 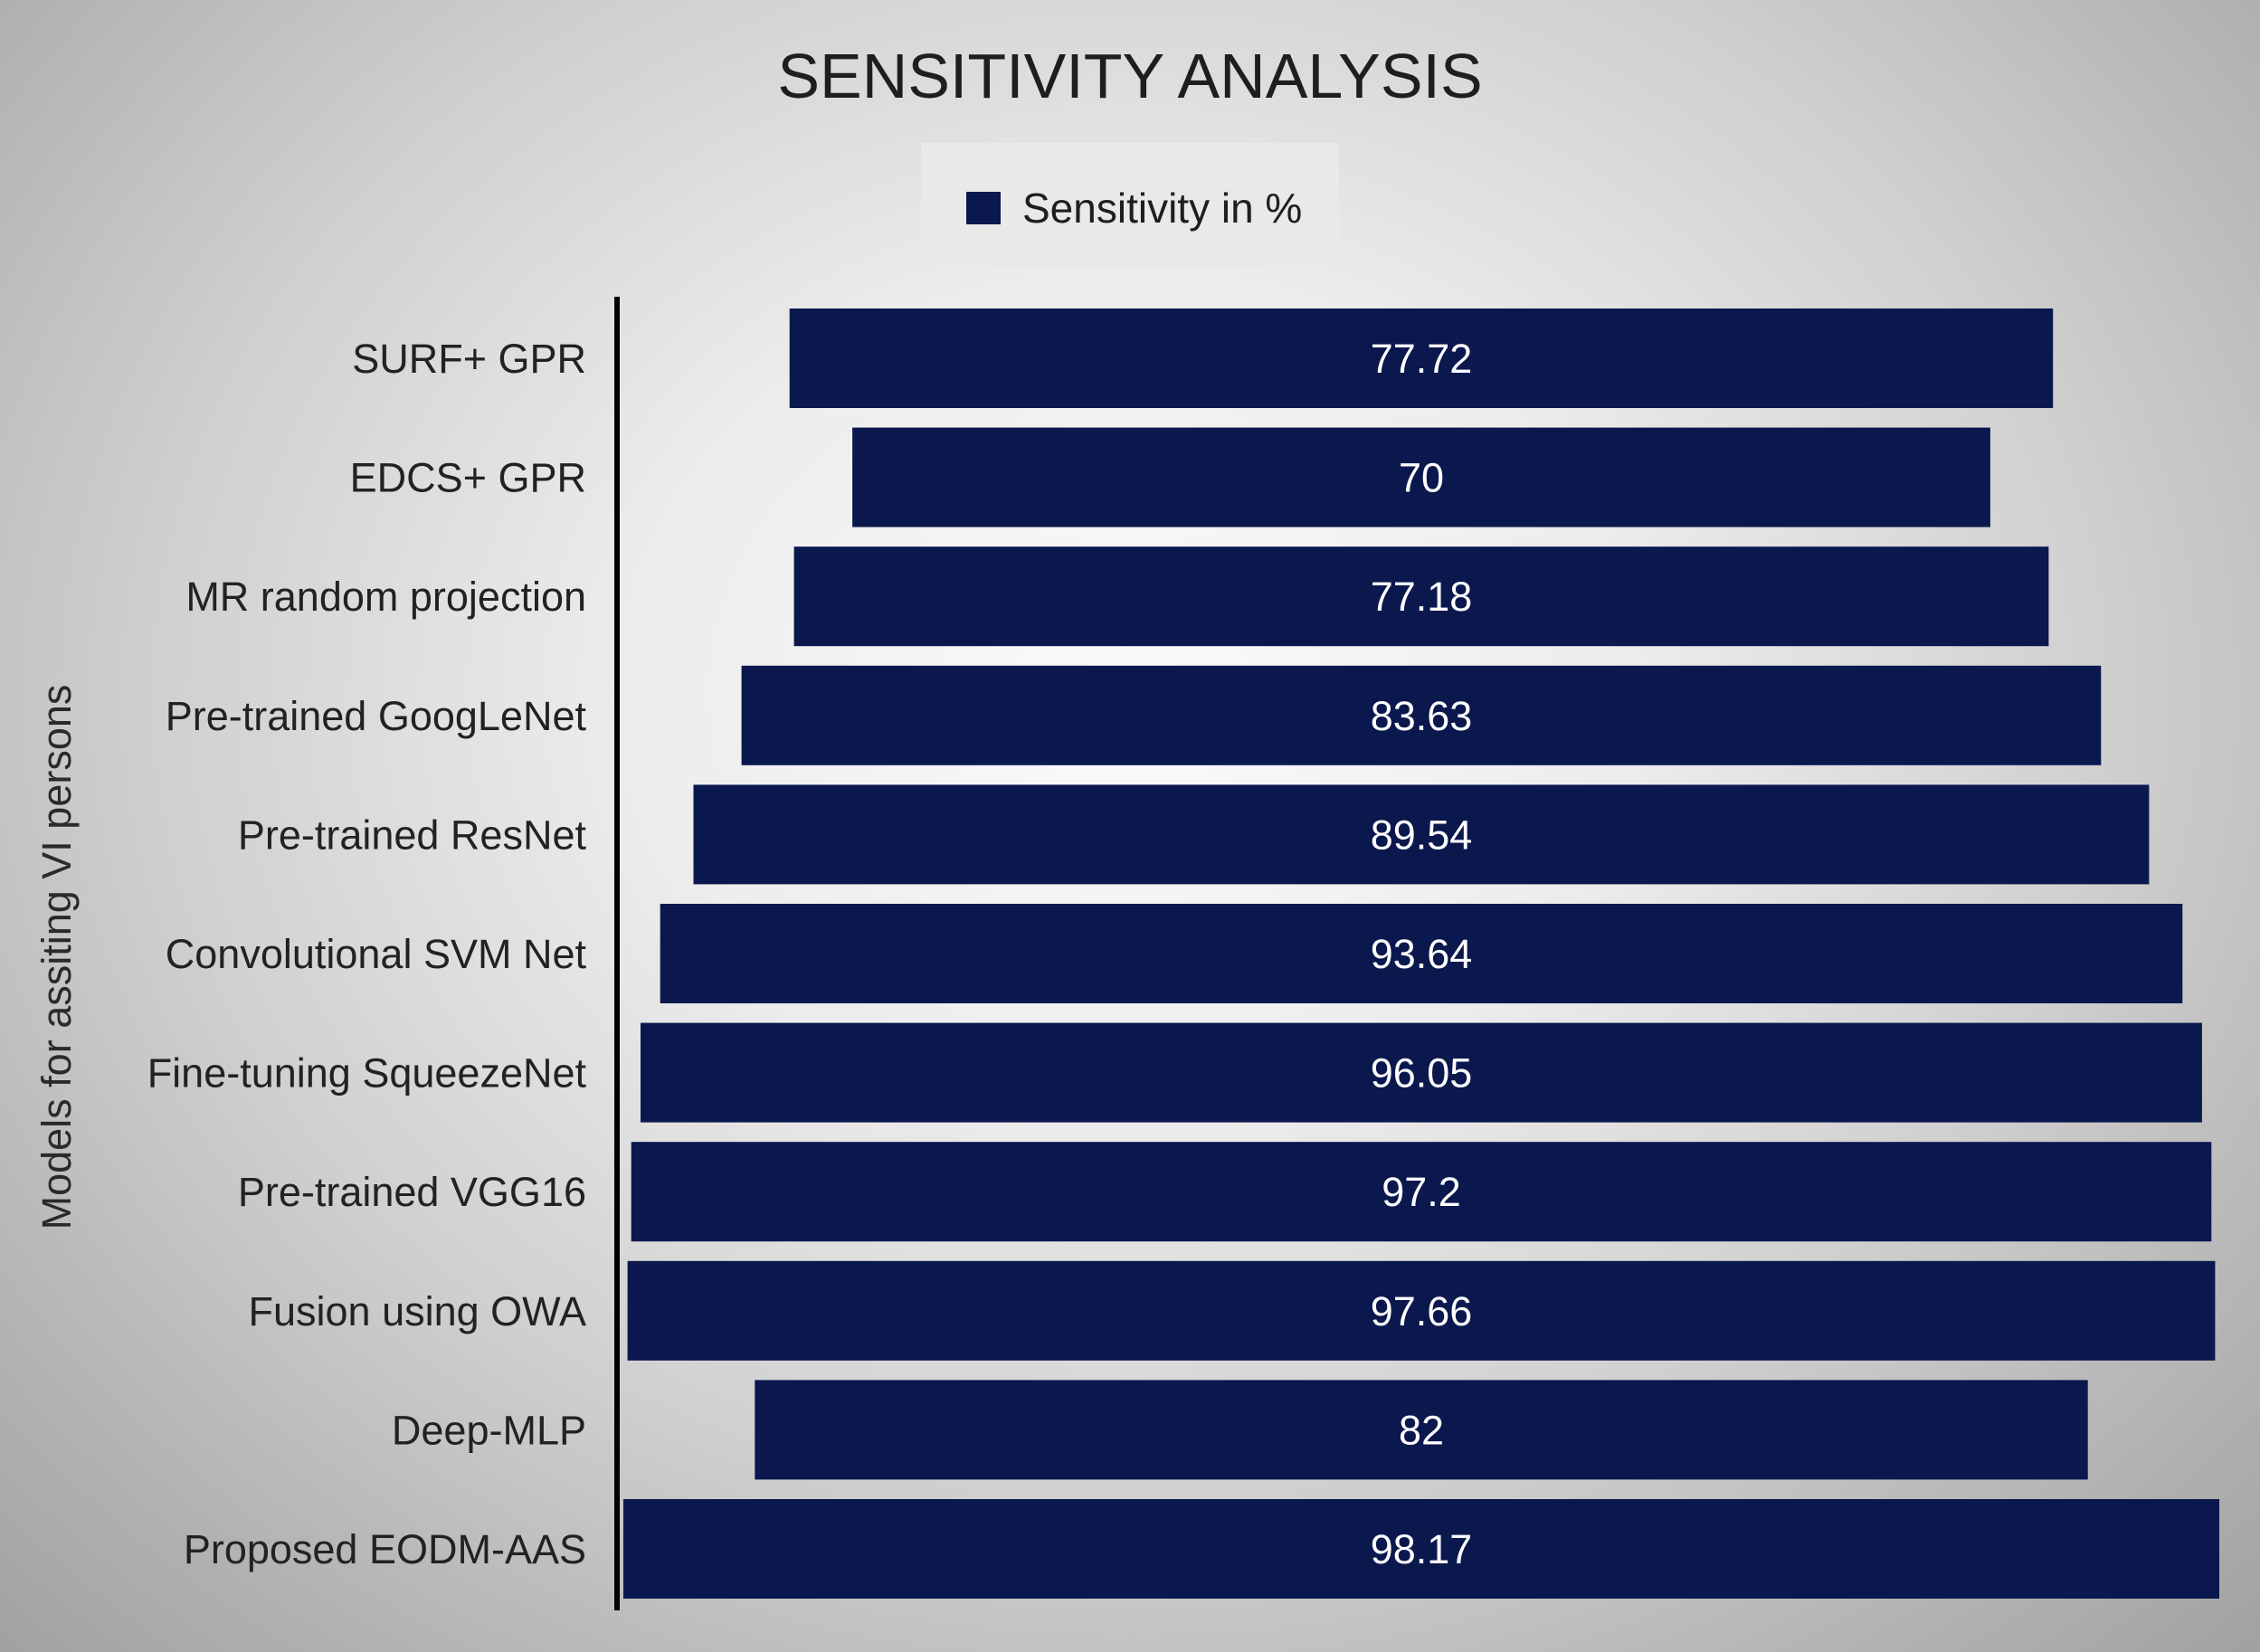 What do you see at coordinates (385, 1549) in the screenshot?
I see `category-label-proposed-eodm-aas: Proposed EODM-AAS` at bounding box center [385, 1549].